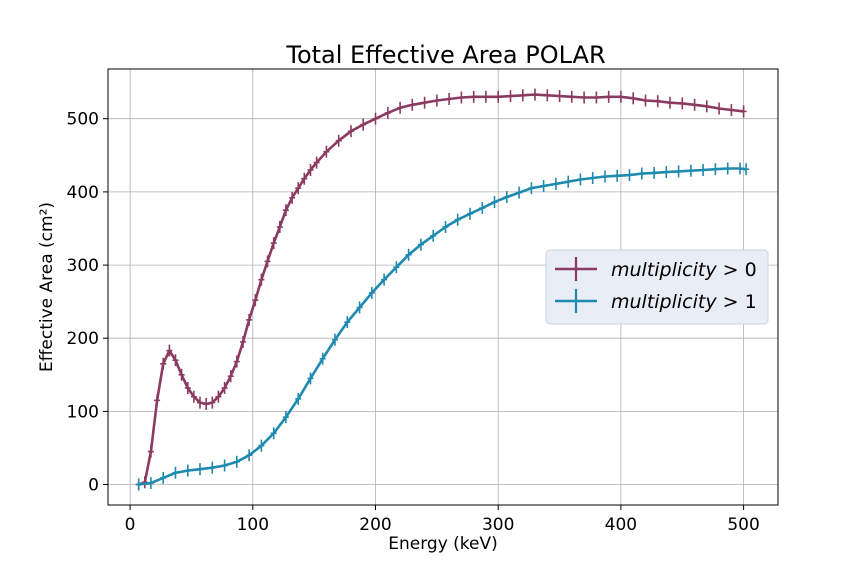  I want to click on x-tick-label: 200, so click(375, 525).